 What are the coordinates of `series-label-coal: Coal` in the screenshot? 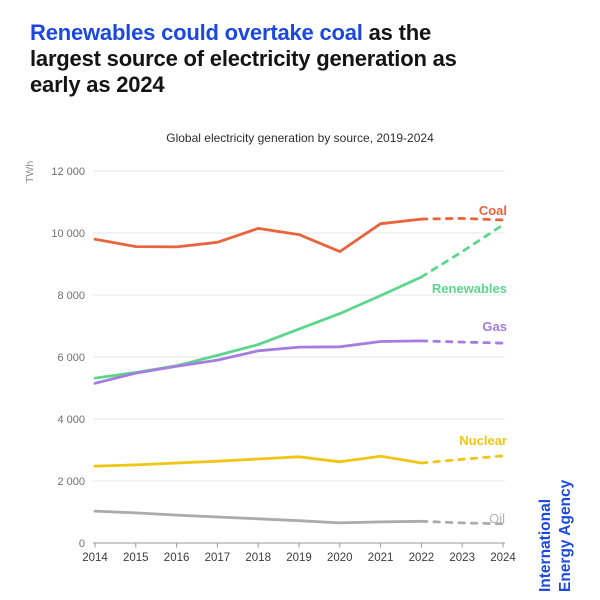 It's located at (493, 210).